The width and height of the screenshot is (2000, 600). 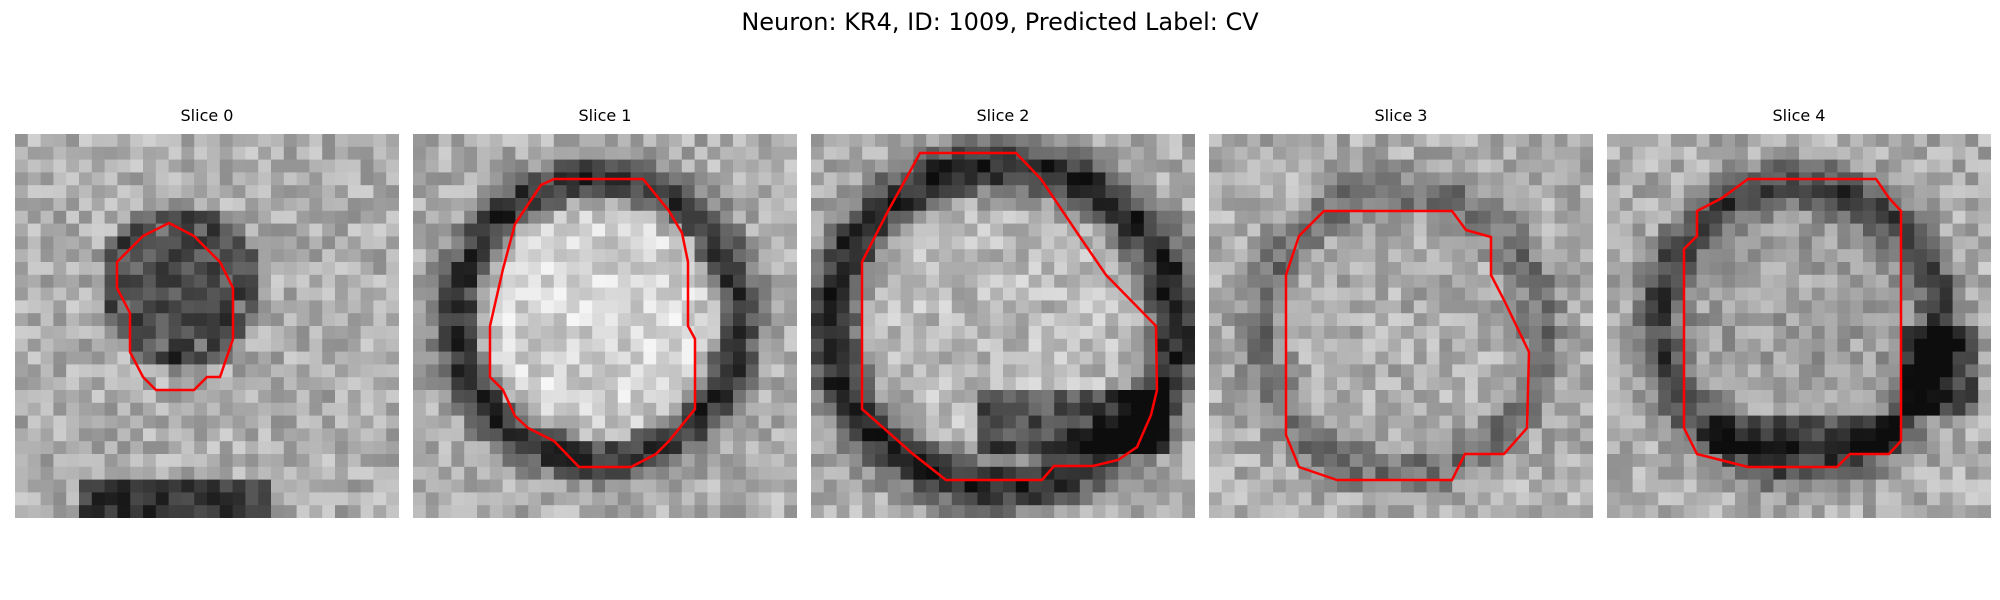 I want to click on slice-panel-2: Slice 2, so click(x=1003, y=312).